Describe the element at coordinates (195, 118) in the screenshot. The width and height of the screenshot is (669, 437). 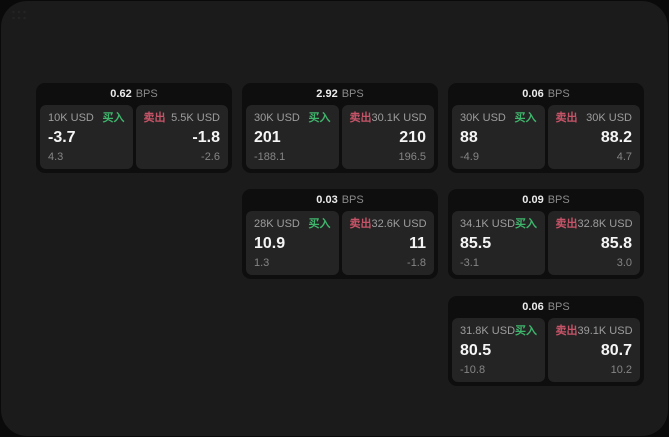
I see `sell-amount: 5.5K USD` at that location.